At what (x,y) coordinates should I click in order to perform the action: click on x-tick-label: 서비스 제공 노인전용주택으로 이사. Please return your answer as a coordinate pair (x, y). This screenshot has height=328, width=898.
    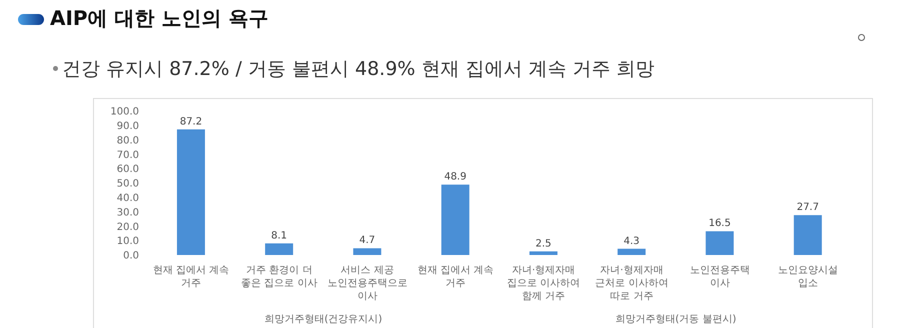
    Looking at the image, I should click on (367, 283).